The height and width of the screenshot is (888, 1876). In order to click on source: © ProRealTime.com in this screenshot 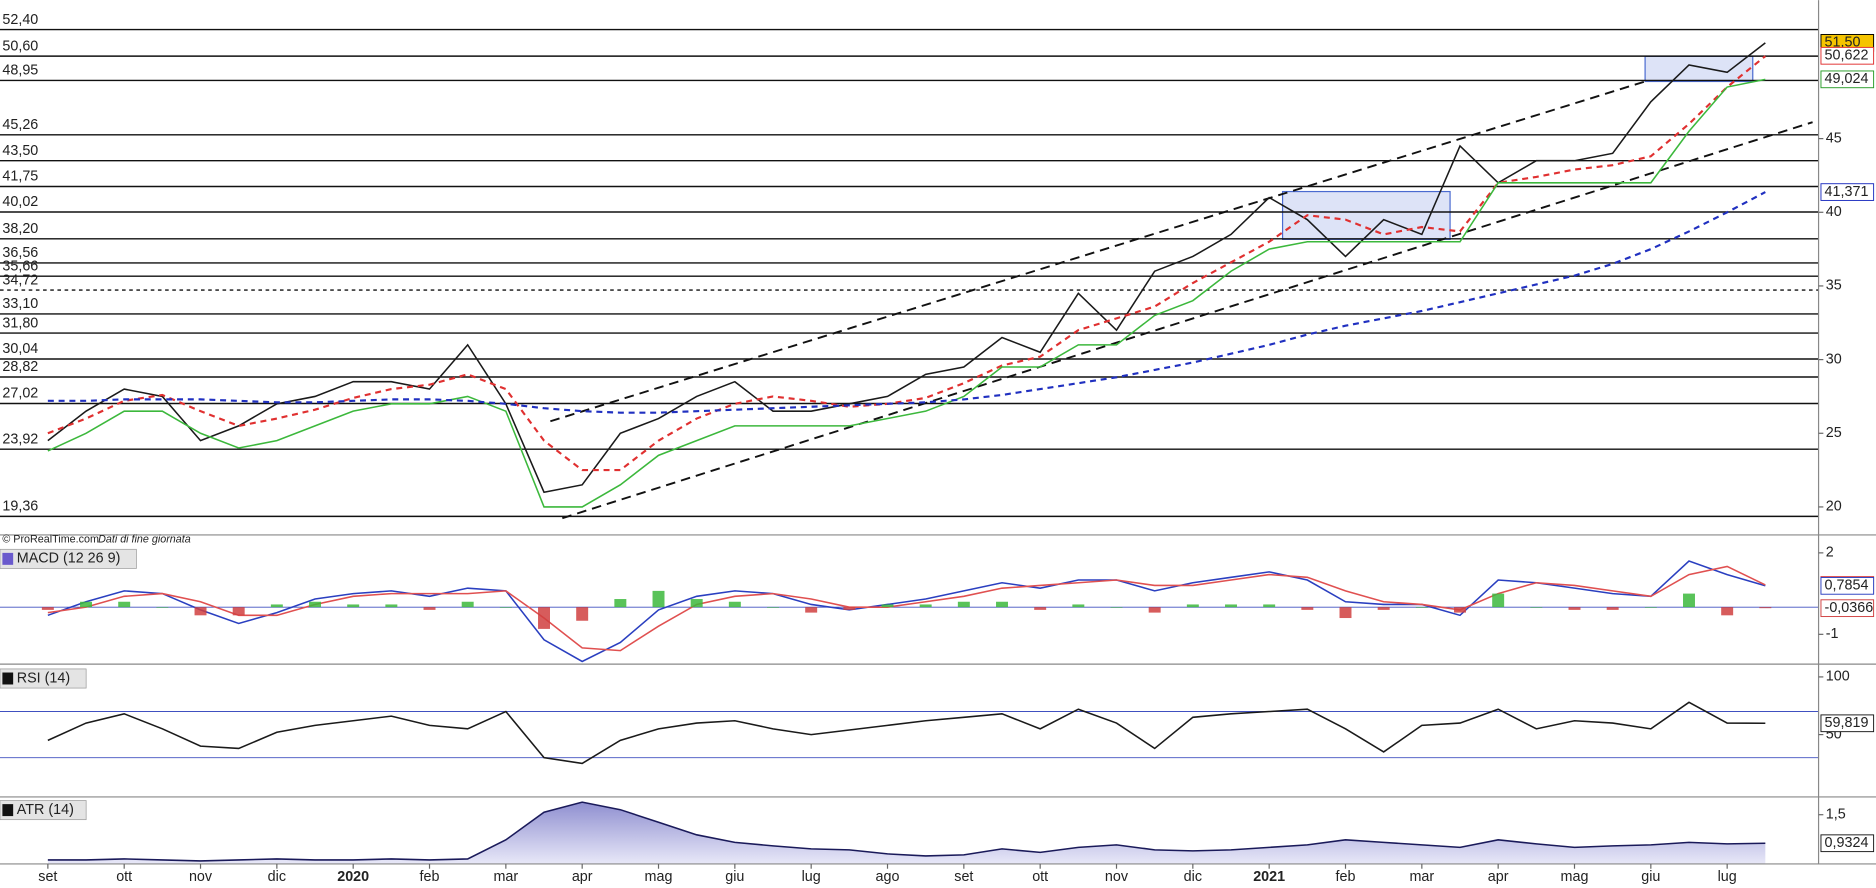, I will do `click(50, 540)`.